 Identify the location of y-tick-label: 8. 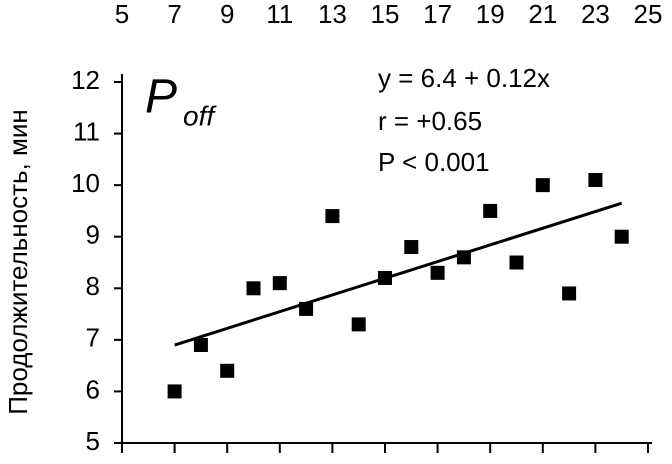
(93, 286).